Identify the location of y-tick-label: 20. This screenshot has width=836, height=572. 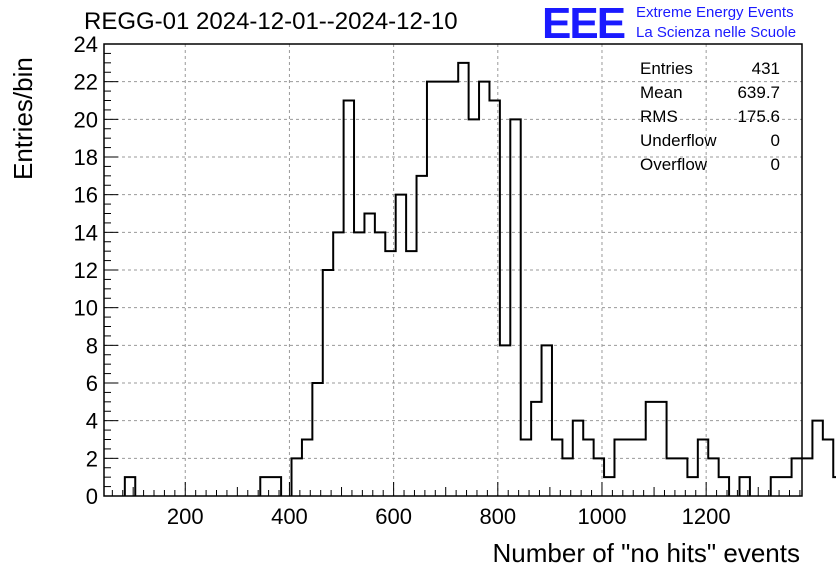
(86, 119).